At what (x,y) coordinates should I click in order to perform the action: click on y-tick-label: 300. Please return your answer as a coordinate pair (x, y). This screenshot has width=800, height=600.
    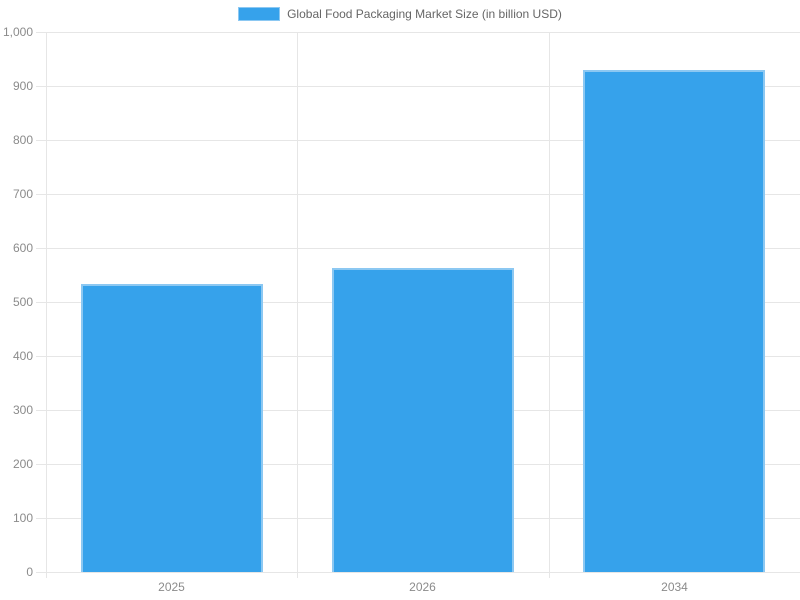
    Looking at the image, I should click on (22, 410).